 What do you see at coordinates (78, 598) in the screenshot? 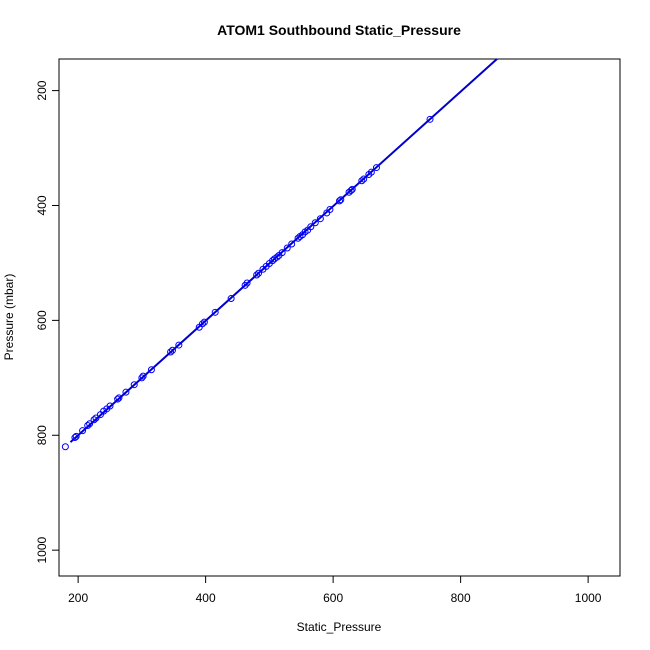
I see `x-tick-label: 200` at bounding box center [78, 598].